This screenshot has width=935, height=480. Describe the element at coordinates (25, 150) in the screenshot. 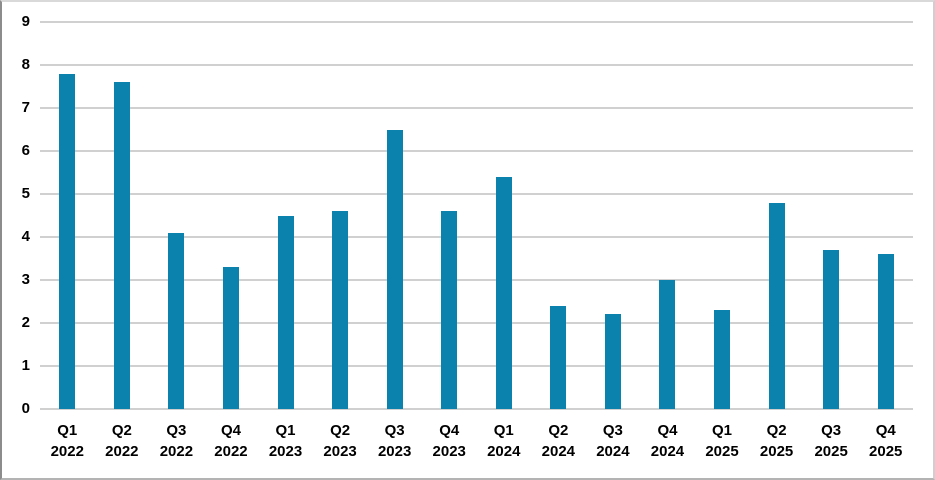

I see `y-tick-label: 6` at that location.